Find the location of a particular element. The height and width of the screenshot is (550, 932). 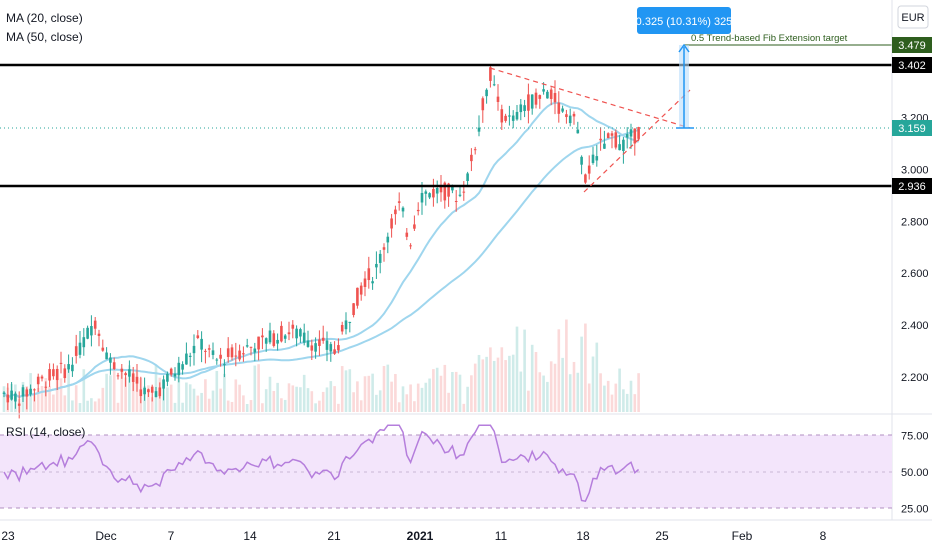

measure-arrow-head is located at coordinates (684, 48).